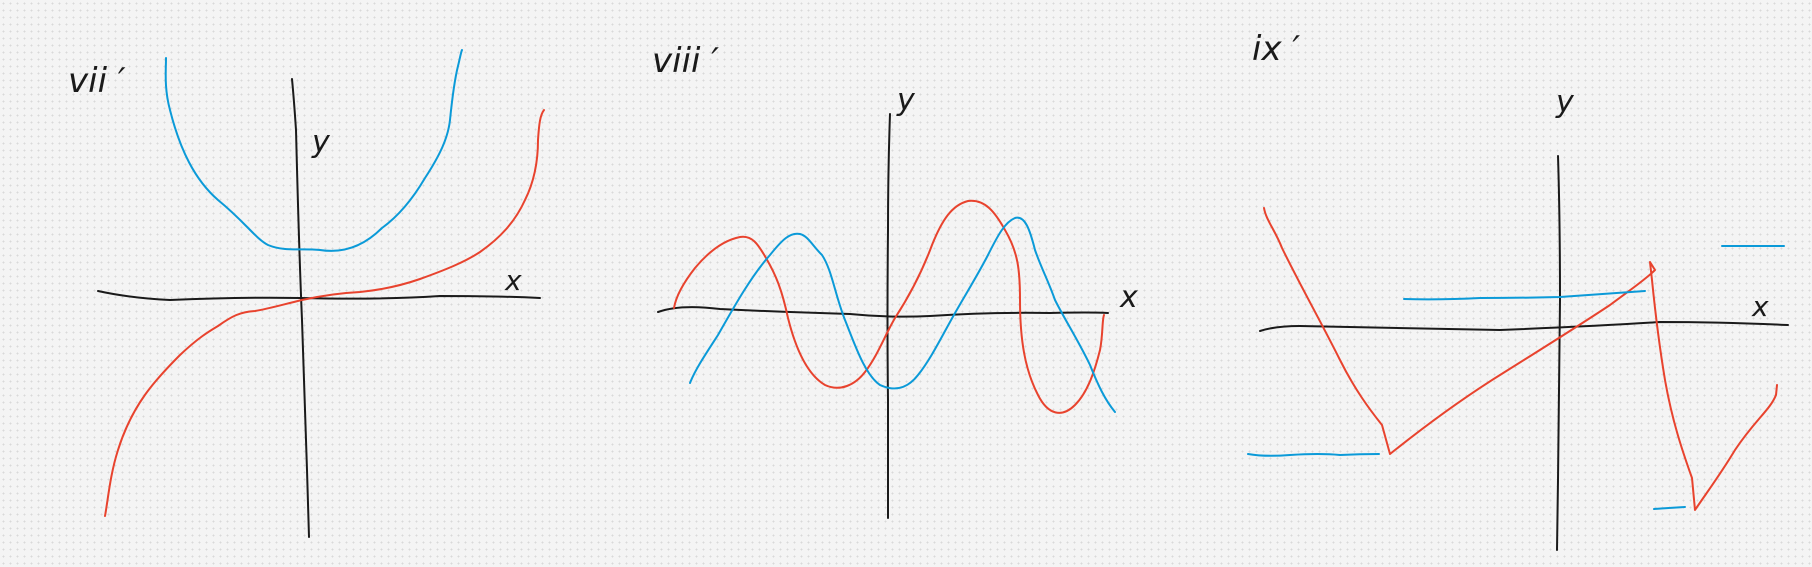  I want to click on panel-title: viii ′, so click(685, 61).